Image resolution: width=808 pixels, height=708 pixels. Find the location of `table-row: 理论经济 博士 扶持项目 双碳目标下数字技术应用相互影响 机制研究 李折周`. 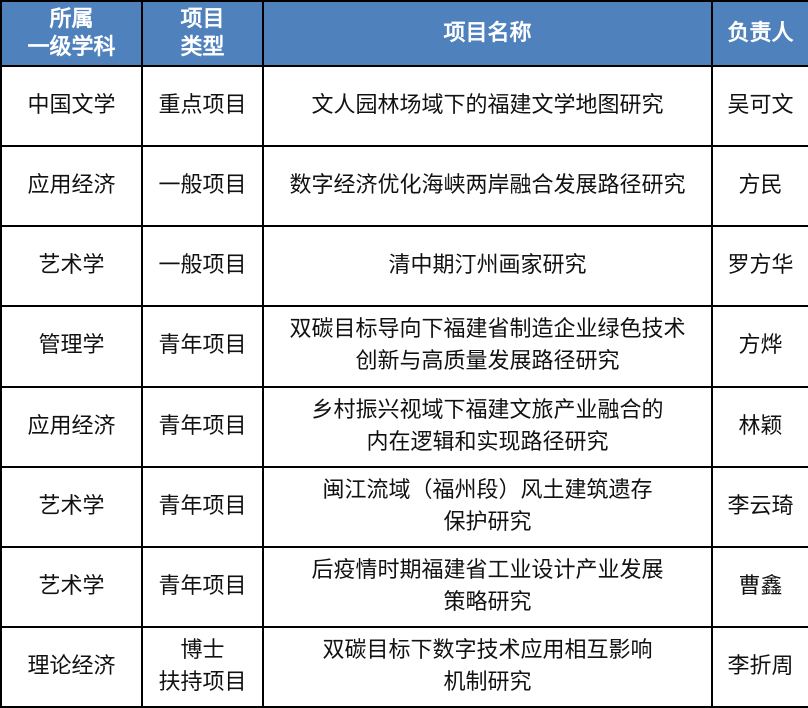

table-row: 理论经济 博士 扶持项目 双碳目标下数字技术应用相互影响 机制研究 李折周 is located at coordinates (404, 666).